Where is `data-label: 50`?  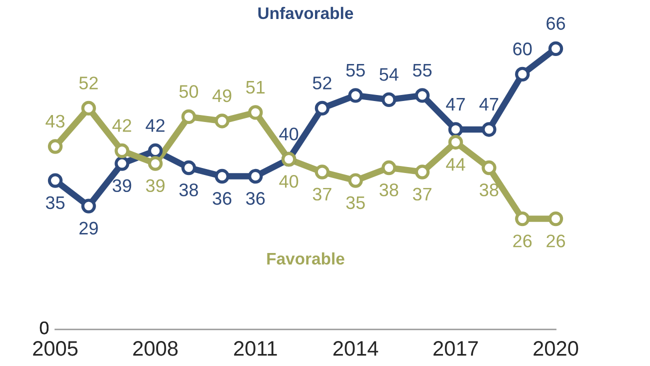 data-label: 50 is located at coordinates (188, 91).